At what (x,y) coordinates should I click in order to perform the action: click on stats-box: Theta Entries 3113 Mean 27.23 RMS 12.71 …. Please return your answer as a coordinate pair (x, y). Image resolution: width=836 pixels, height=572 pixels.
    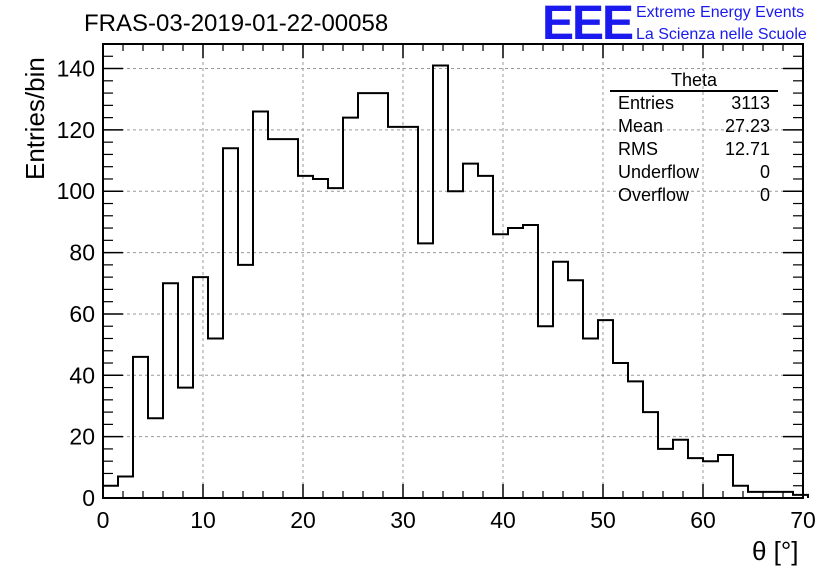
    Looking at the image, I should click on (694, 138).